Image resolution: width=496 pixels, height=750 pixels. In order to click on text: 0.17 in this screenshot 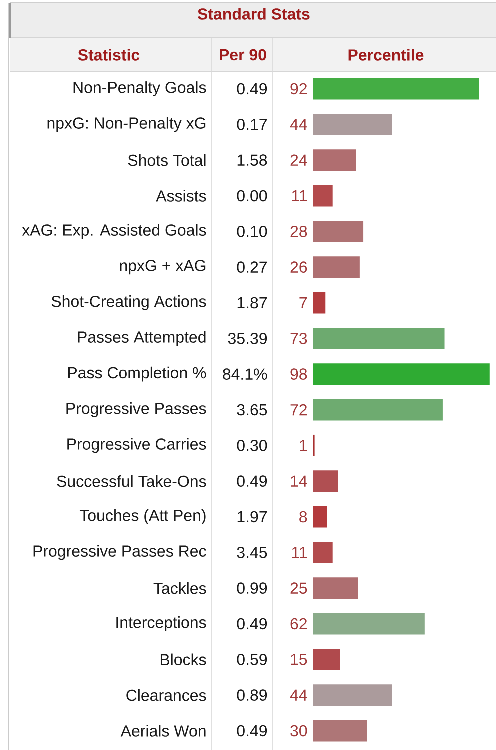, I will do `click(252, 124)`.